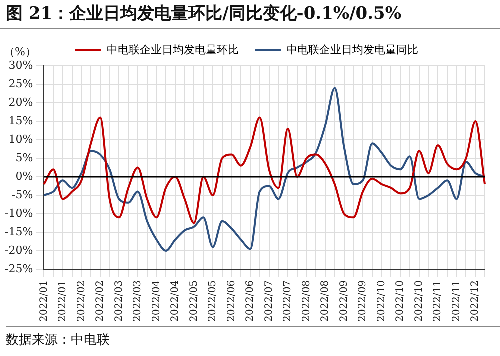 This screenshot has width=500, height=356. What do you see at coordinates (19, 269) in the screenshot?
I see `y-tick-label: -25%` at bounding box center [19, 269].